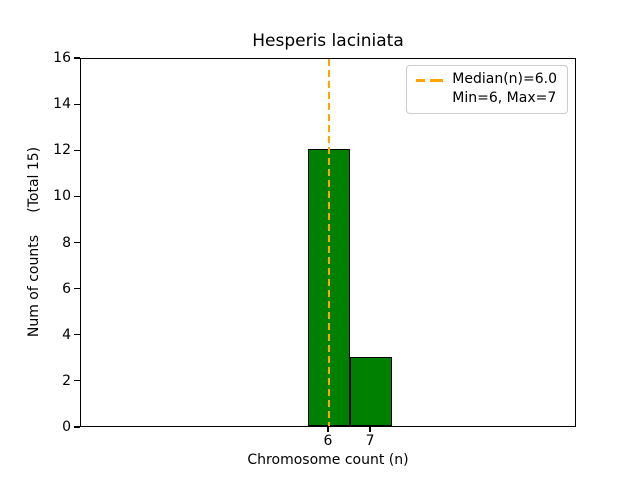 The width and height of the screenshot is (640, 480). I want to click on median-line, so click(329, 242).